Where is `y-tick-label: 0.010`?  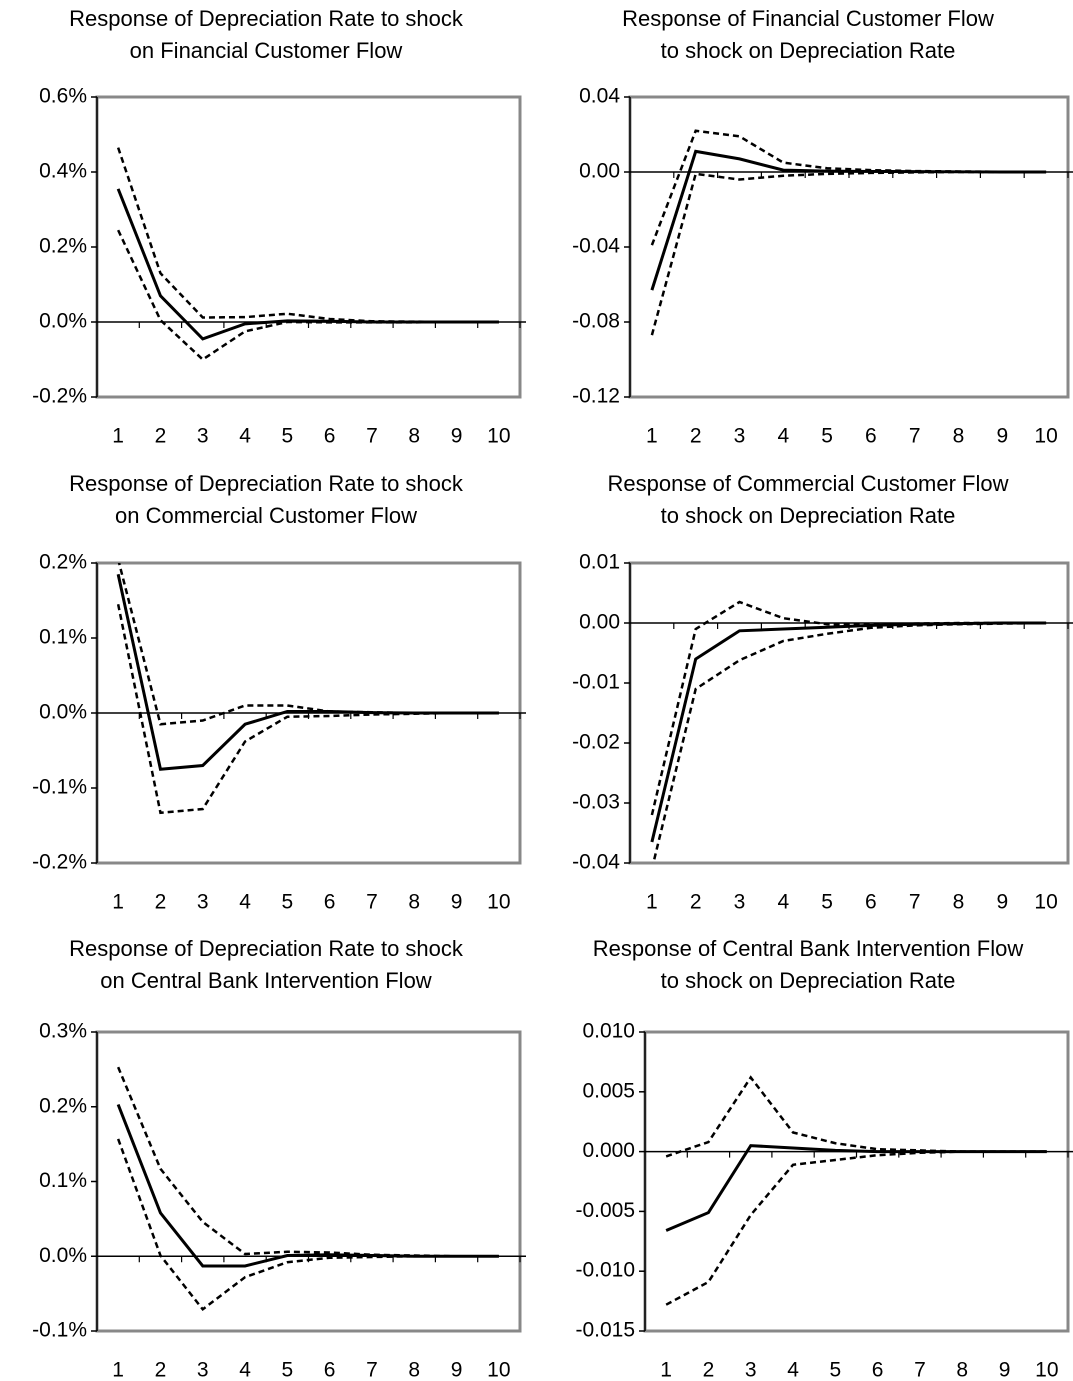
y-tick-label: 0.010 is located at coordinates (608, 1031).